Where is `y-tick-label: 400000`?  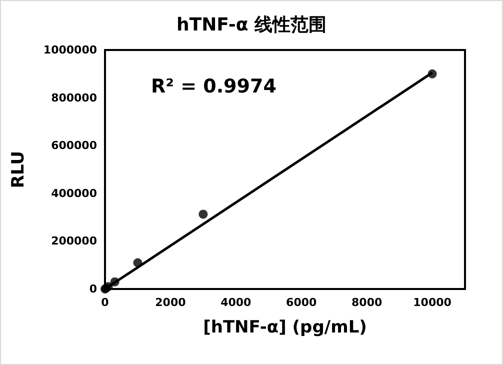
y-tick-label: 400000 is located at coordinates (74, 193).